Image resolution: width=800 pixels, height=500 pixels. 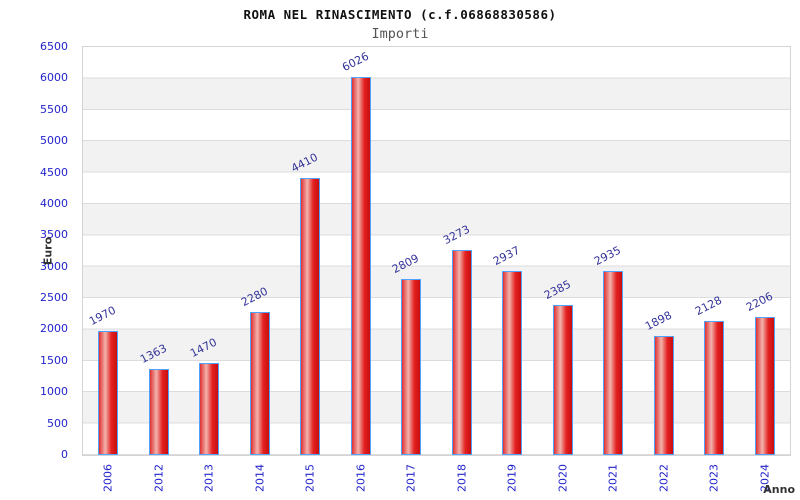 What do you see at coordinates (310, 316) in the screenshot?
I see `bar-2015` at bounding box center [310, 316].